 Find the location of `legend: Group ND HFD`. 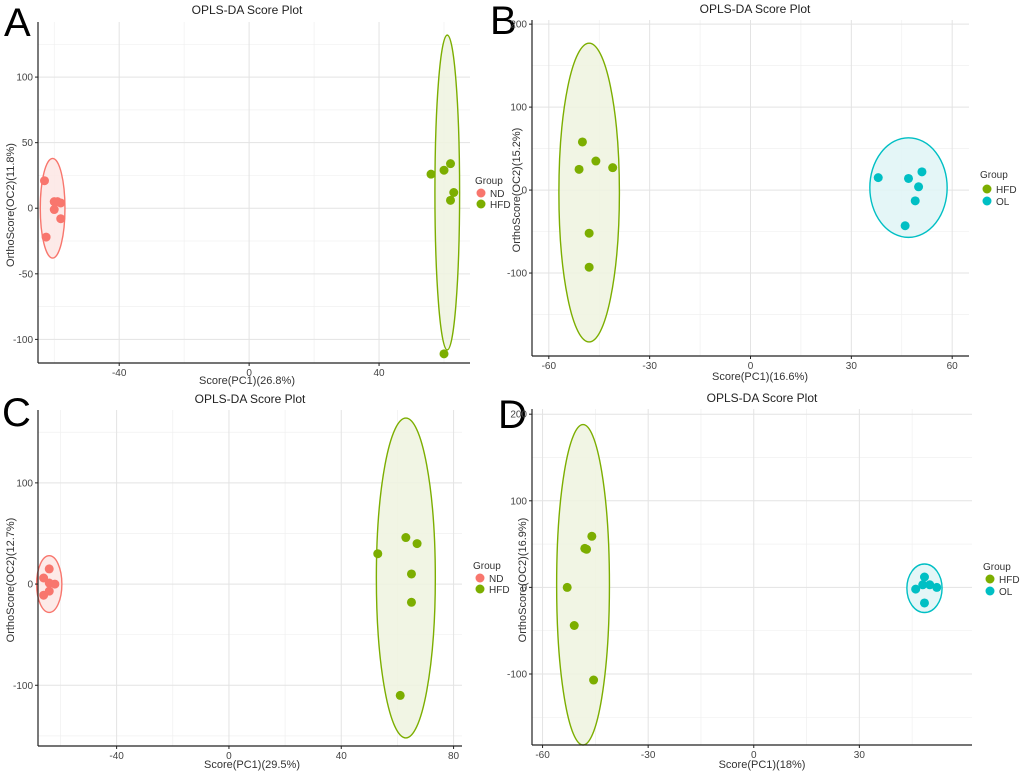

legend: Group ND HFD is located at coordinates (491, 578).